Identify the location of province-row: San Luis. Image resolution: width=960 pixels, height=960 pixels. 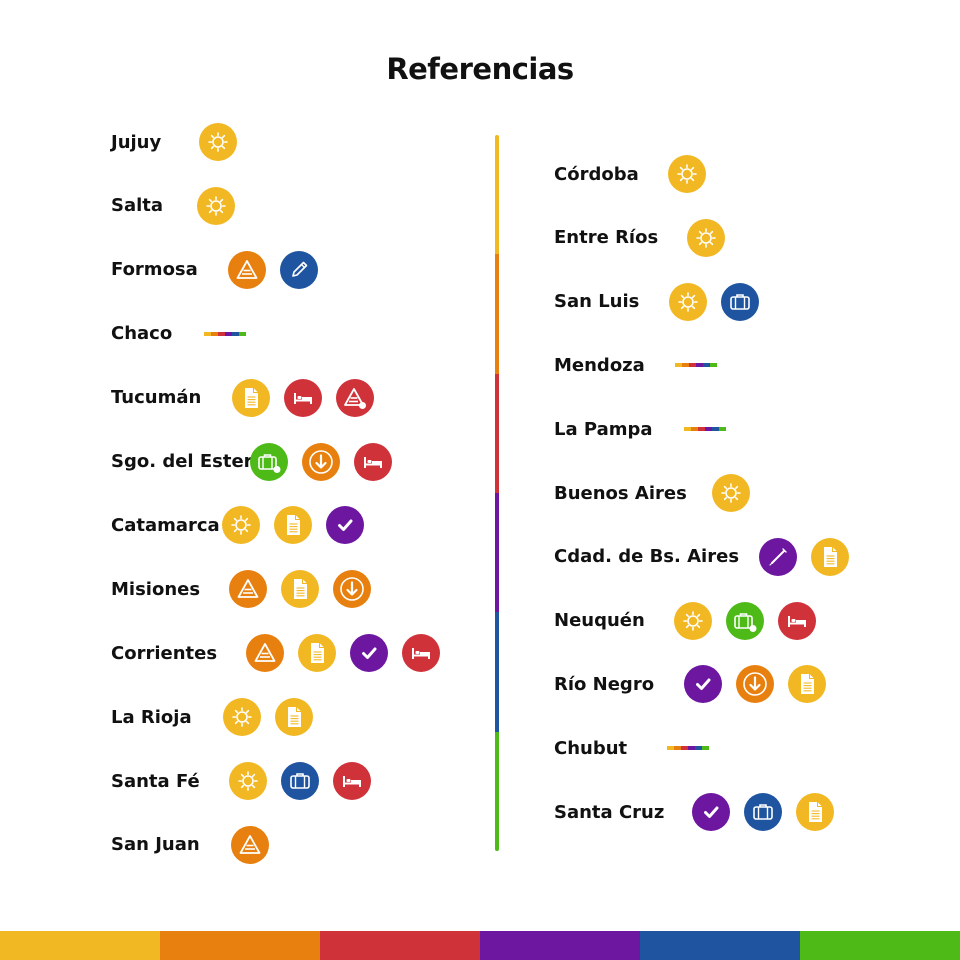
(663, 302).